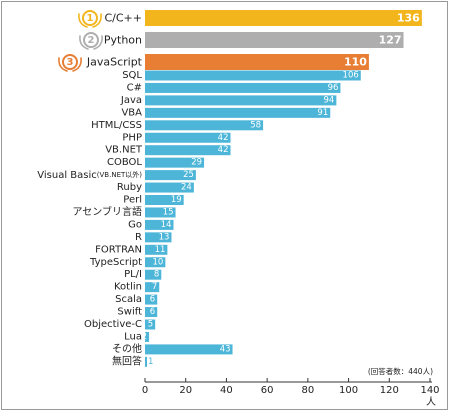 The width and height of the screenshot is (449, 411). I want to click on category-label-typescript: TypeScript, so click(115, 262).